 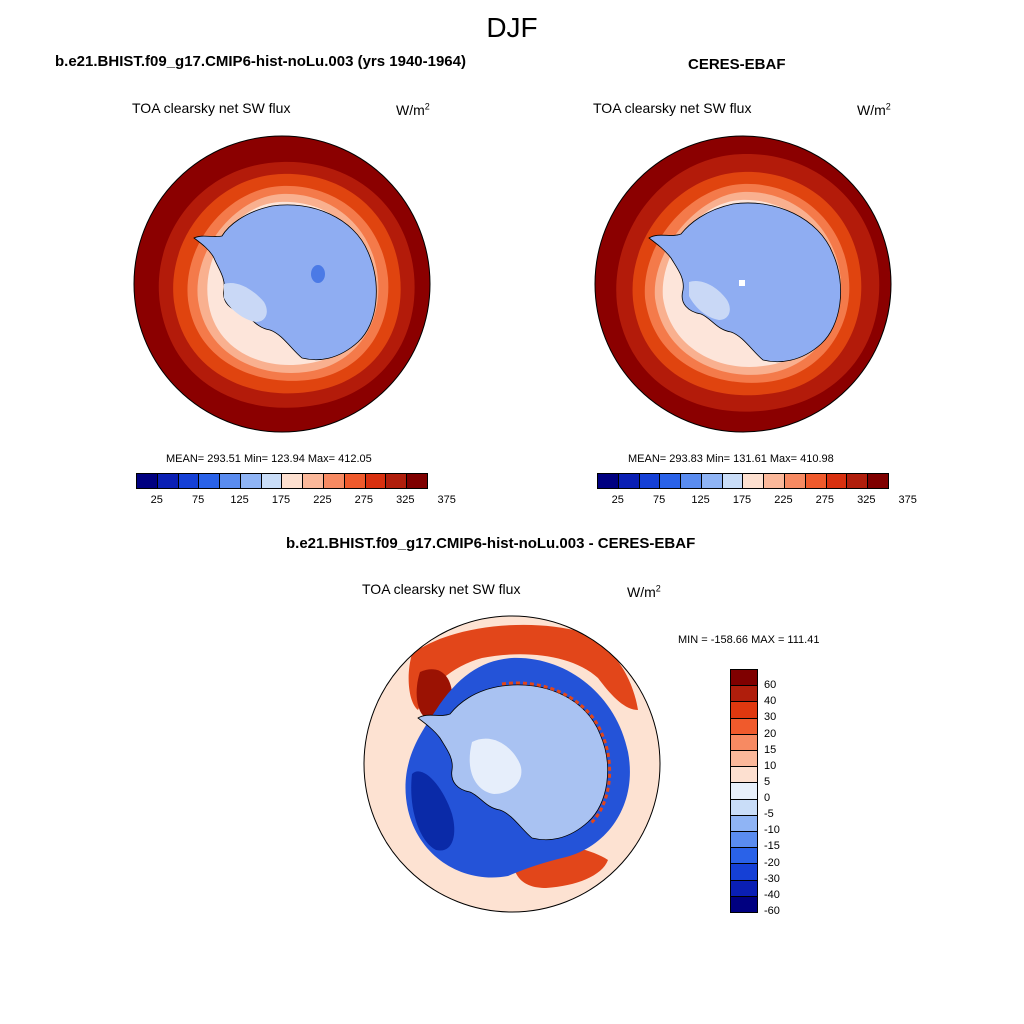 What do you see at coordinates (784, 793) in the screenshot?
I see `diff-colorbar-labels: 60 40 30 20 15 10 5 0 -5 -10 -15 -20 -30 -40 -60` at bounding box center [784, 793].